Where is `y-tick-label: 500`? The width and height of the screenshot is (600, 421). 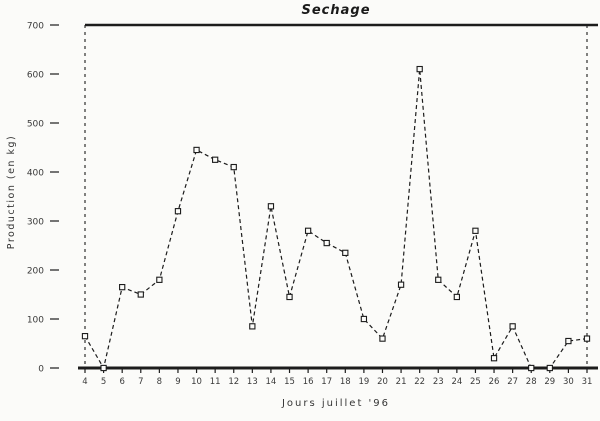 y-tick-label: 500 is located at coordinates (35, 125).